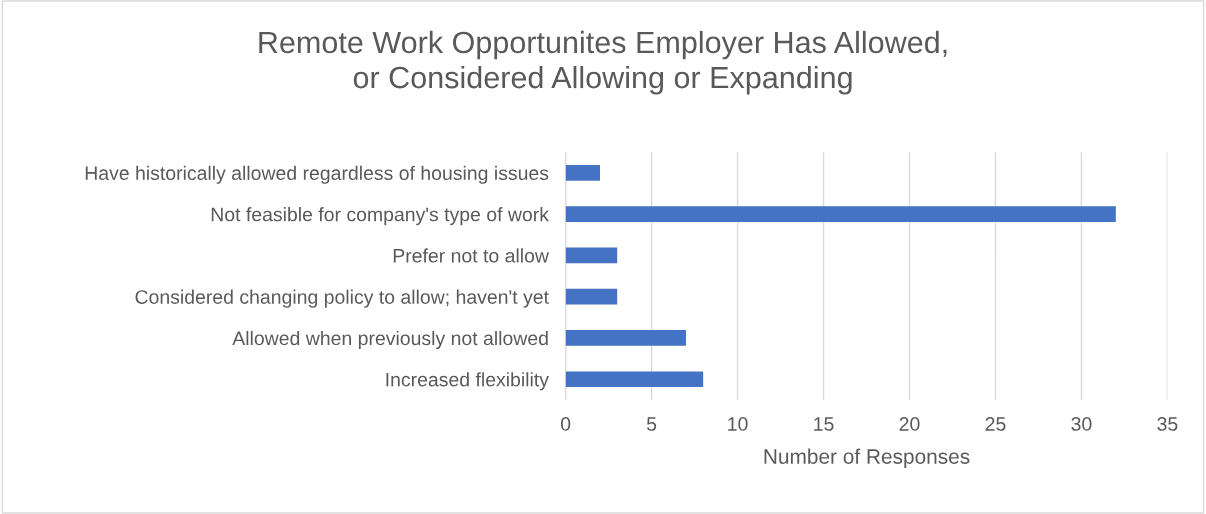  What do you see at coordinates (909, 424) in the screenshot?
I see `x-tick-label: 20` at bounding box center [909, 424].